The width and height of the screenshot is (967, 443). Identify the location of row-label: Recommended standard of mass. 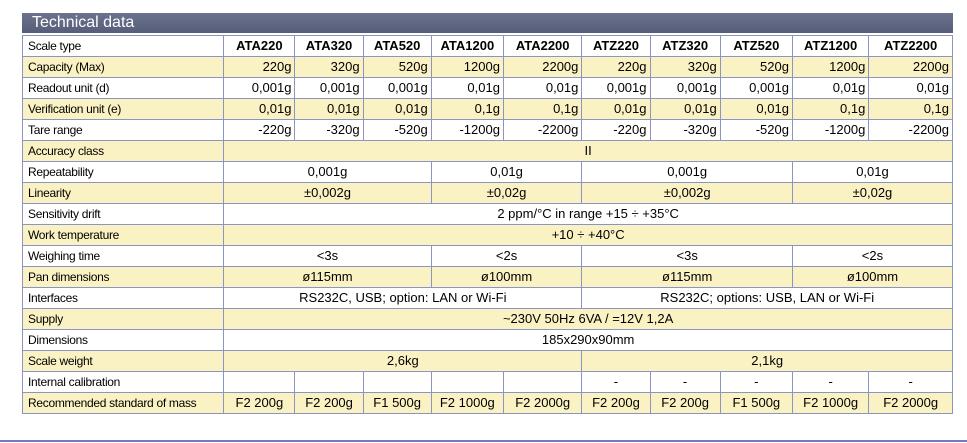
(123, 403).